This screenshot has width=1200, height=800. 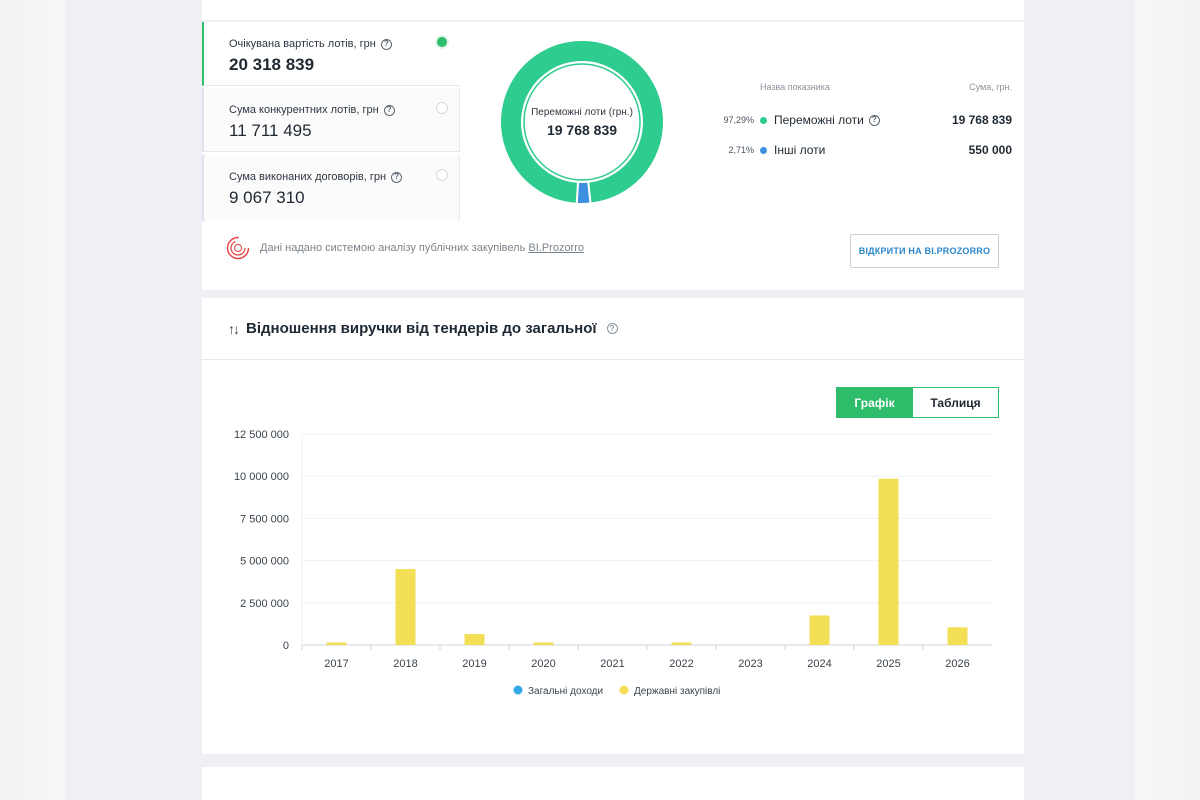 What do you see at coordinates (957, 636) in the screenshot?
I see `bar-2026` at bounding box center [957, 636].